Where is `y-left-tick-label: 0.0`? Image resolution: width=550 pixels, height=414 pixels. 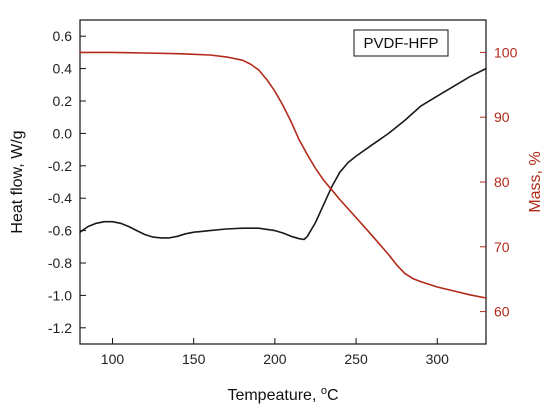 y-left-tick-label: 0.0 is located at coordinates (63, 133).